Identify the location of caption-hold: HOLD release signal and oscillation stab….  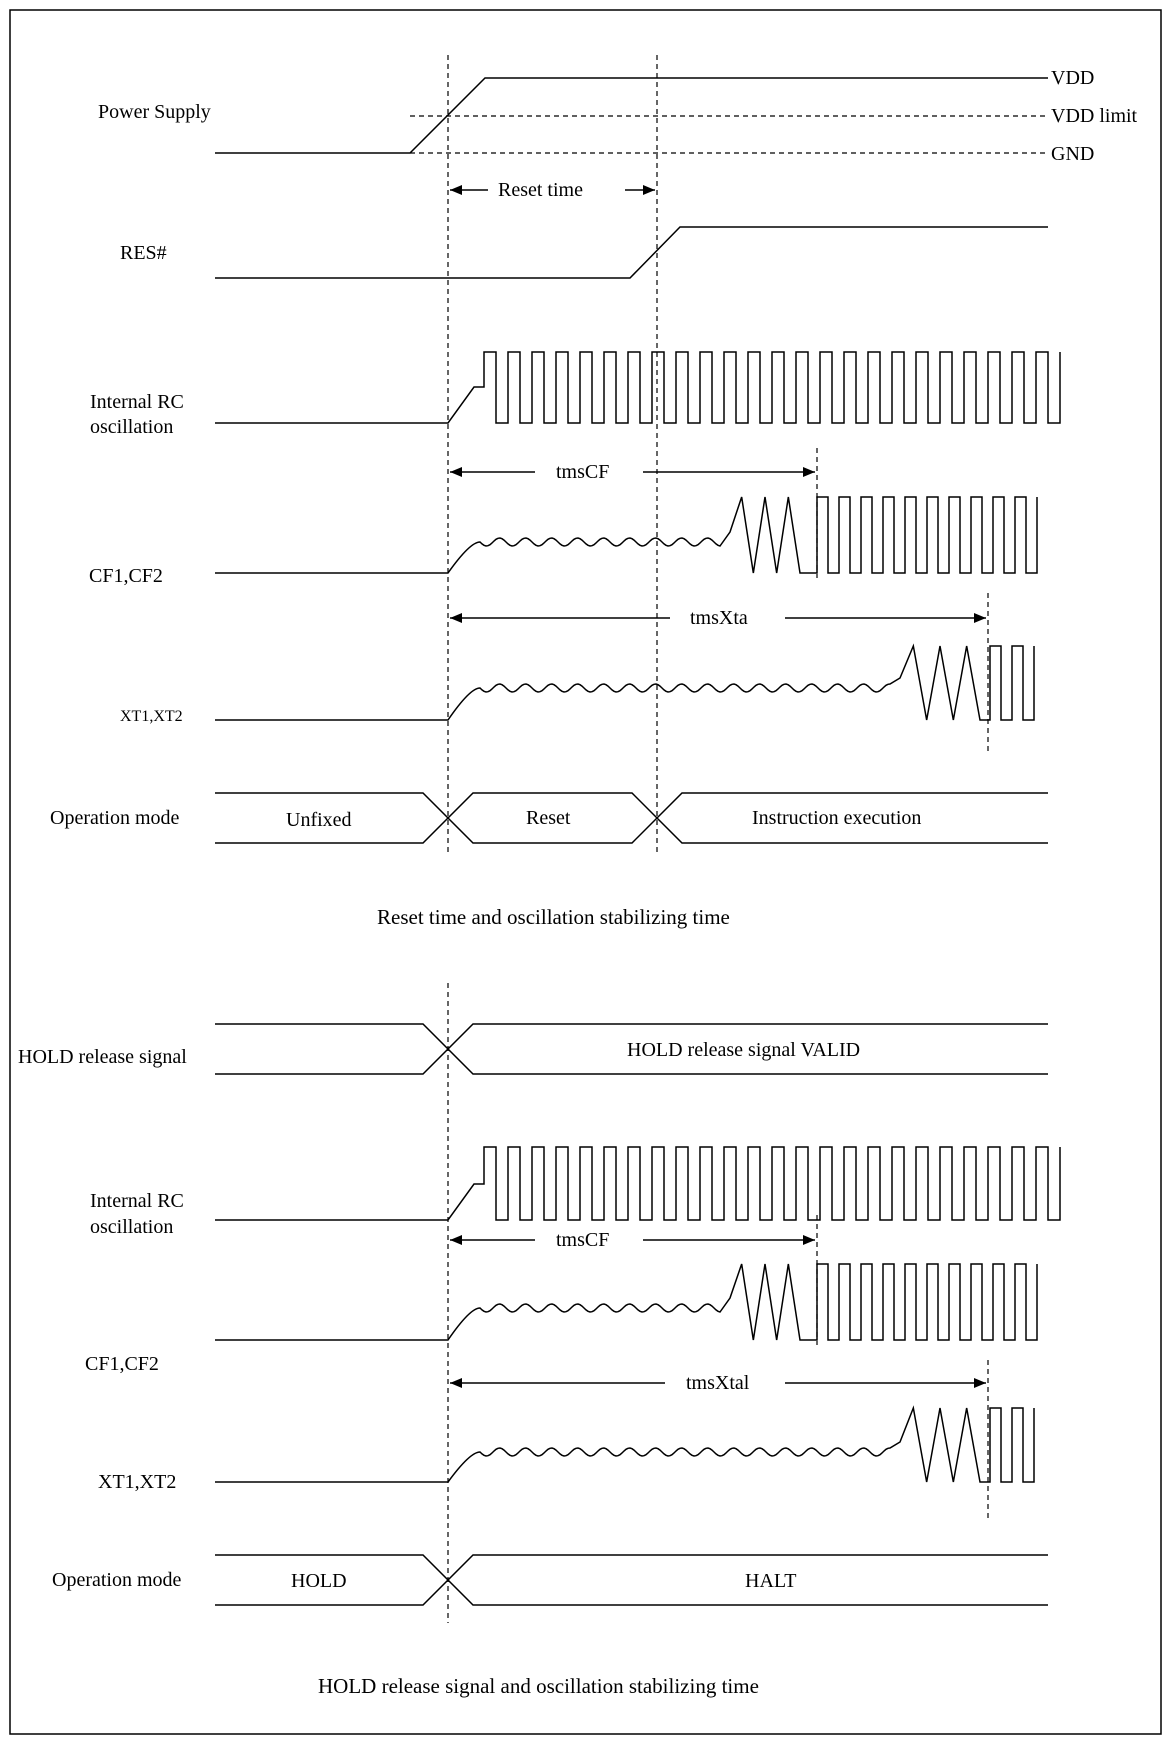
(538, 1686).